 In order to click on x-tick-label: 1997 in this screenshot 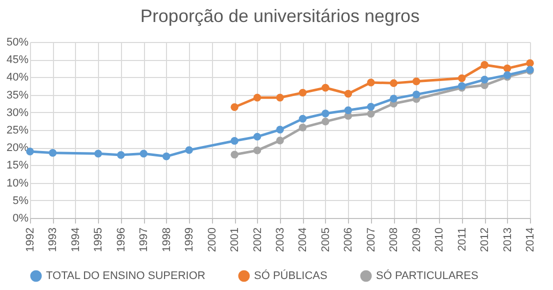, I will do `click(144, 240)`.